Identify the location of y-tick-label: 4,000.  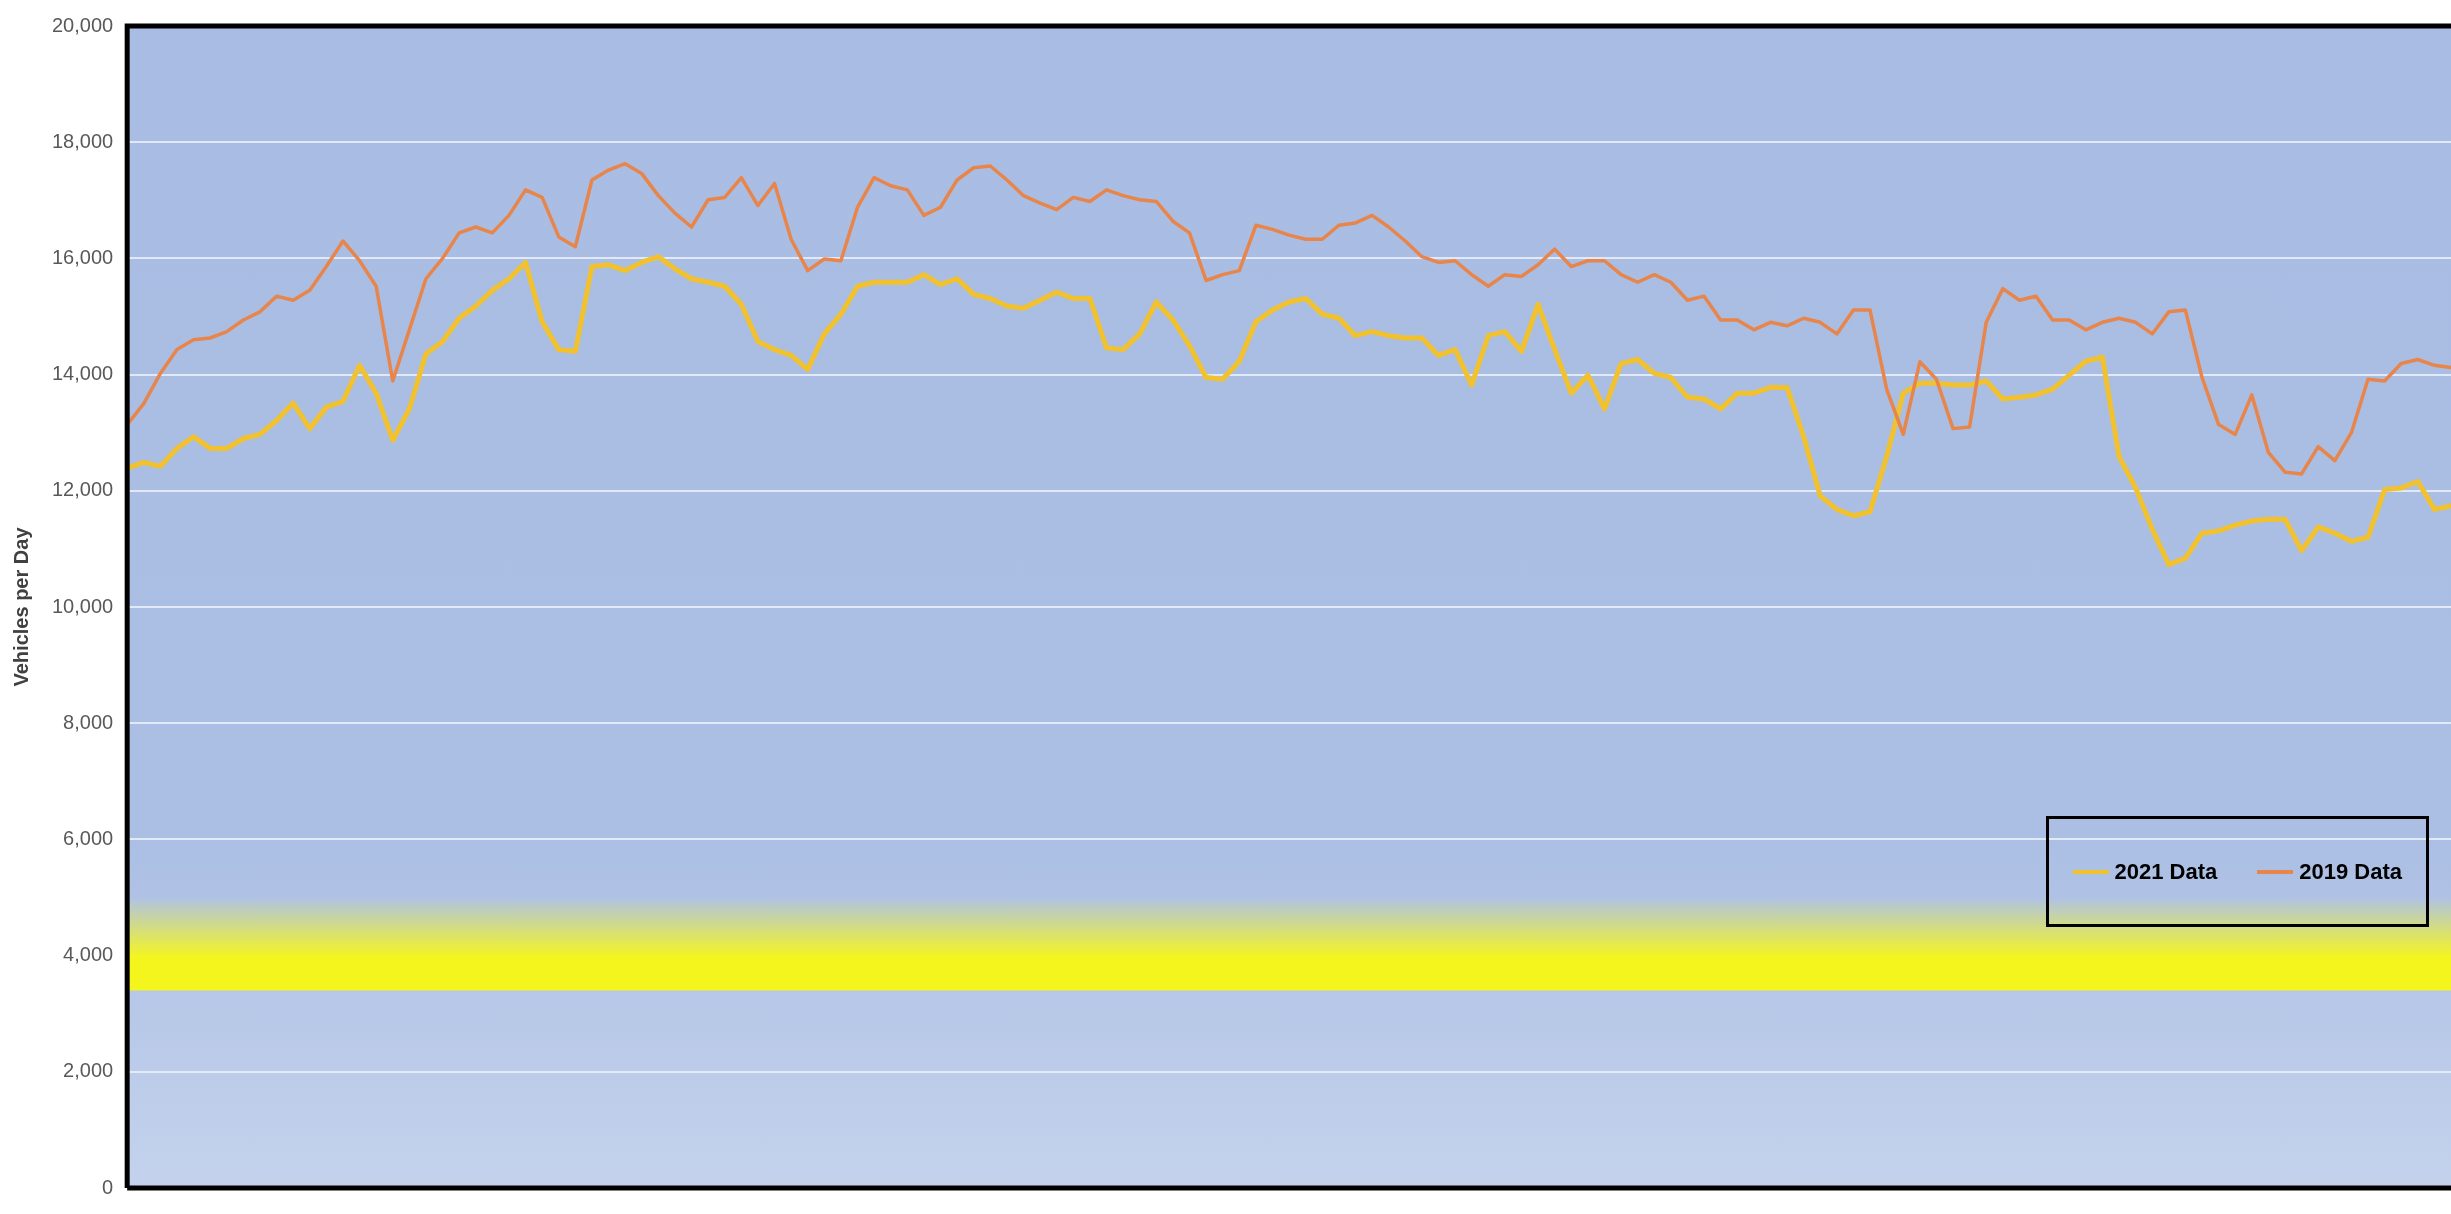
(88, 954).